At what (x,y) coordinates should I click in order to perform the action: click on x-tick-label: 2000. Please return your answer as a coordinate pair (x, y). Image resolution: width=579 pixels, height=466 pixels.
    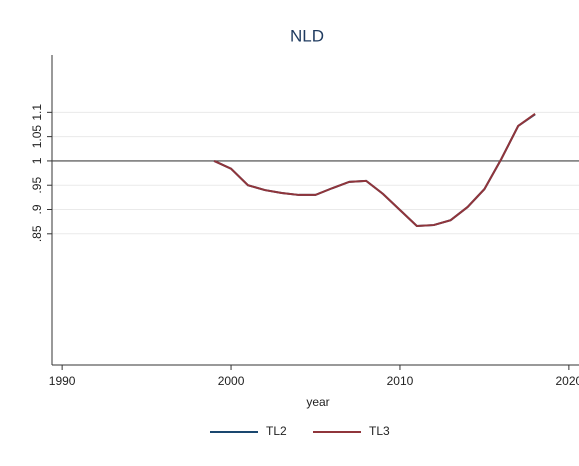
    Looking at the image, I should click on (231, 381).